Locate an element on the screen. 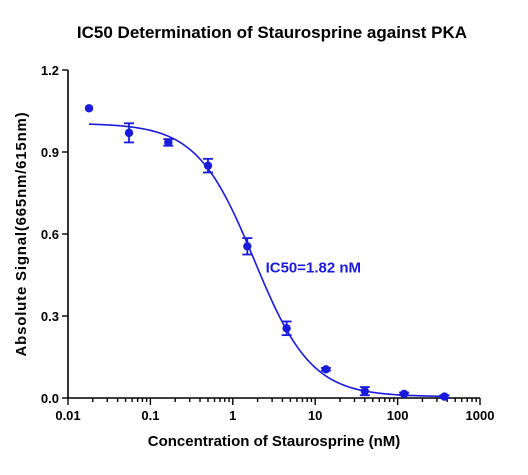 This screenshot has width=528, height=475. ic50-annotation: IC50=1.82 nM is located at coordinates (313, 267).